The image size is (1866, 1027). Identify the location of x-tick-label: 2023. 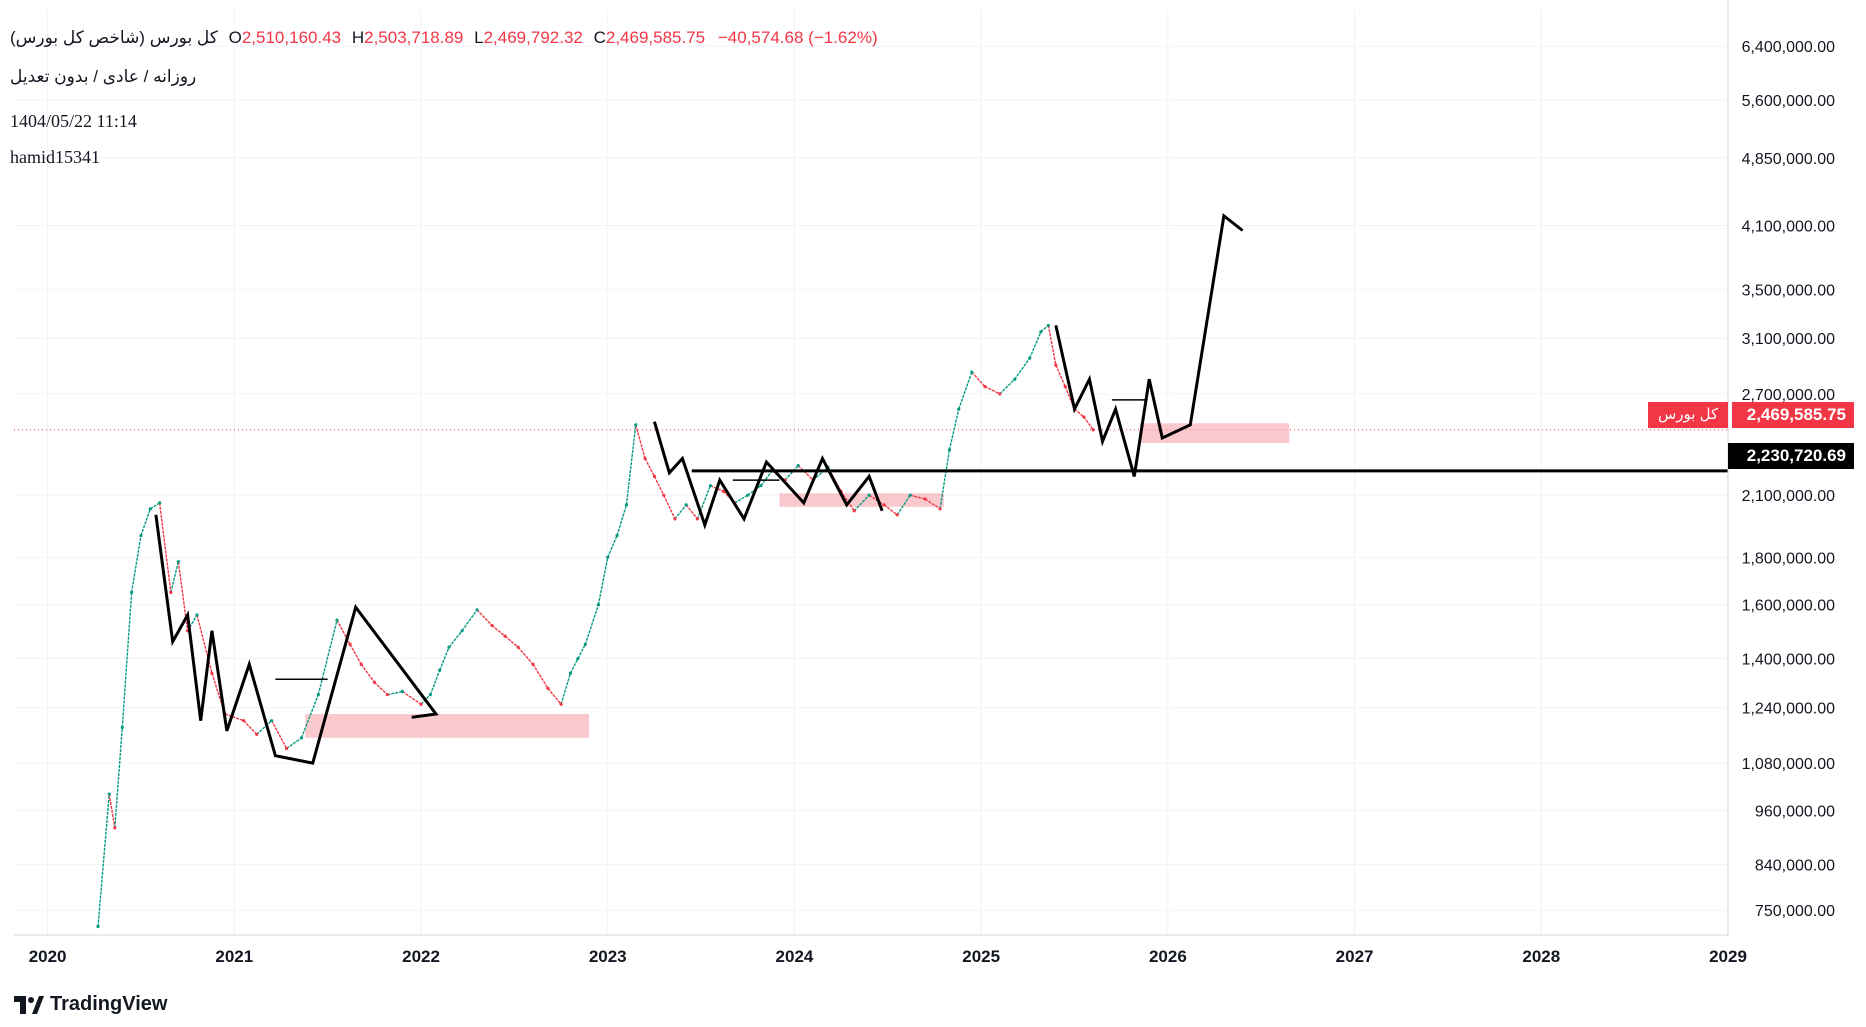
(608, 956).